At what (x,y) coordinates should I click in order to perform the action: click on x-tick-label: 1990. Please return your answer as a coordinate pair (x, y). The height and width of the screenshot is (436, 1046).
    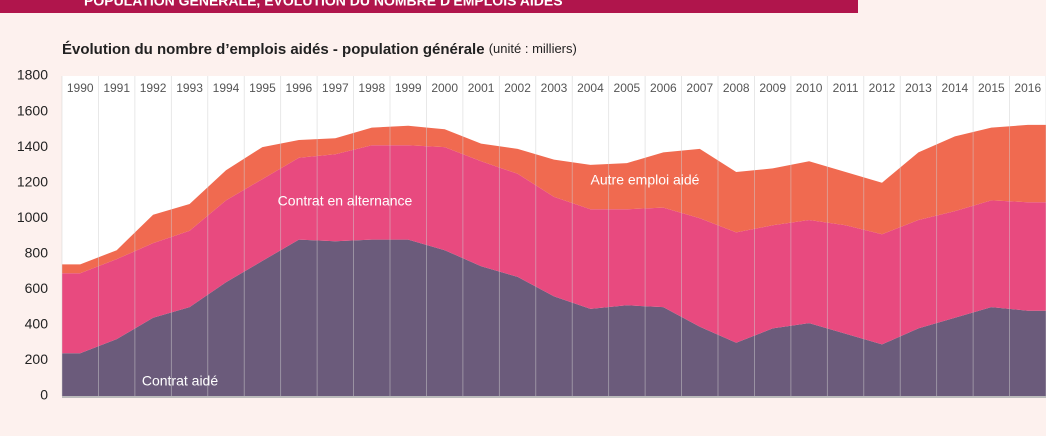
    Looking at the image, I should click on (80, 88).